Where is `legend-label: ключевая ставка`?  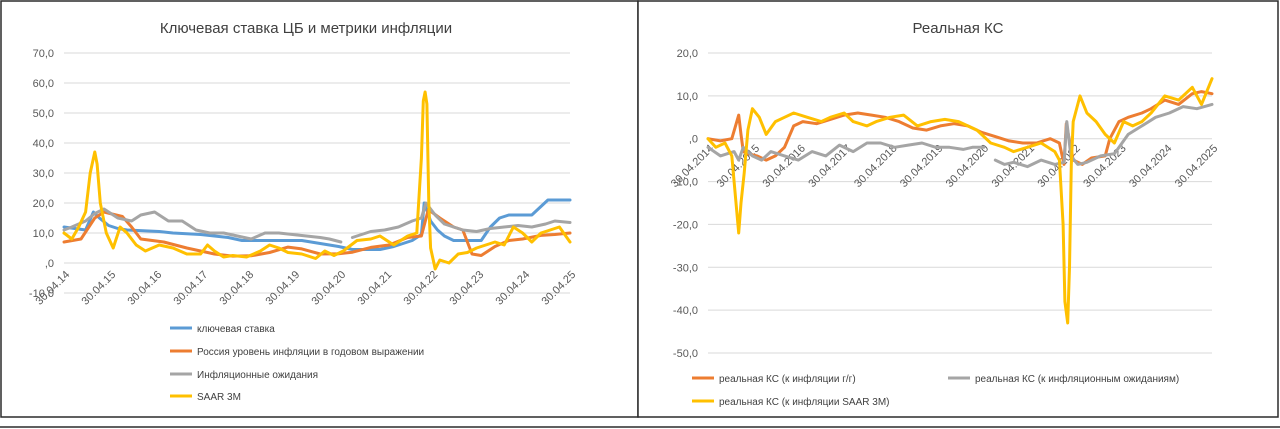
legend-label: ключевая ставка is located at coordinates (236, 329).